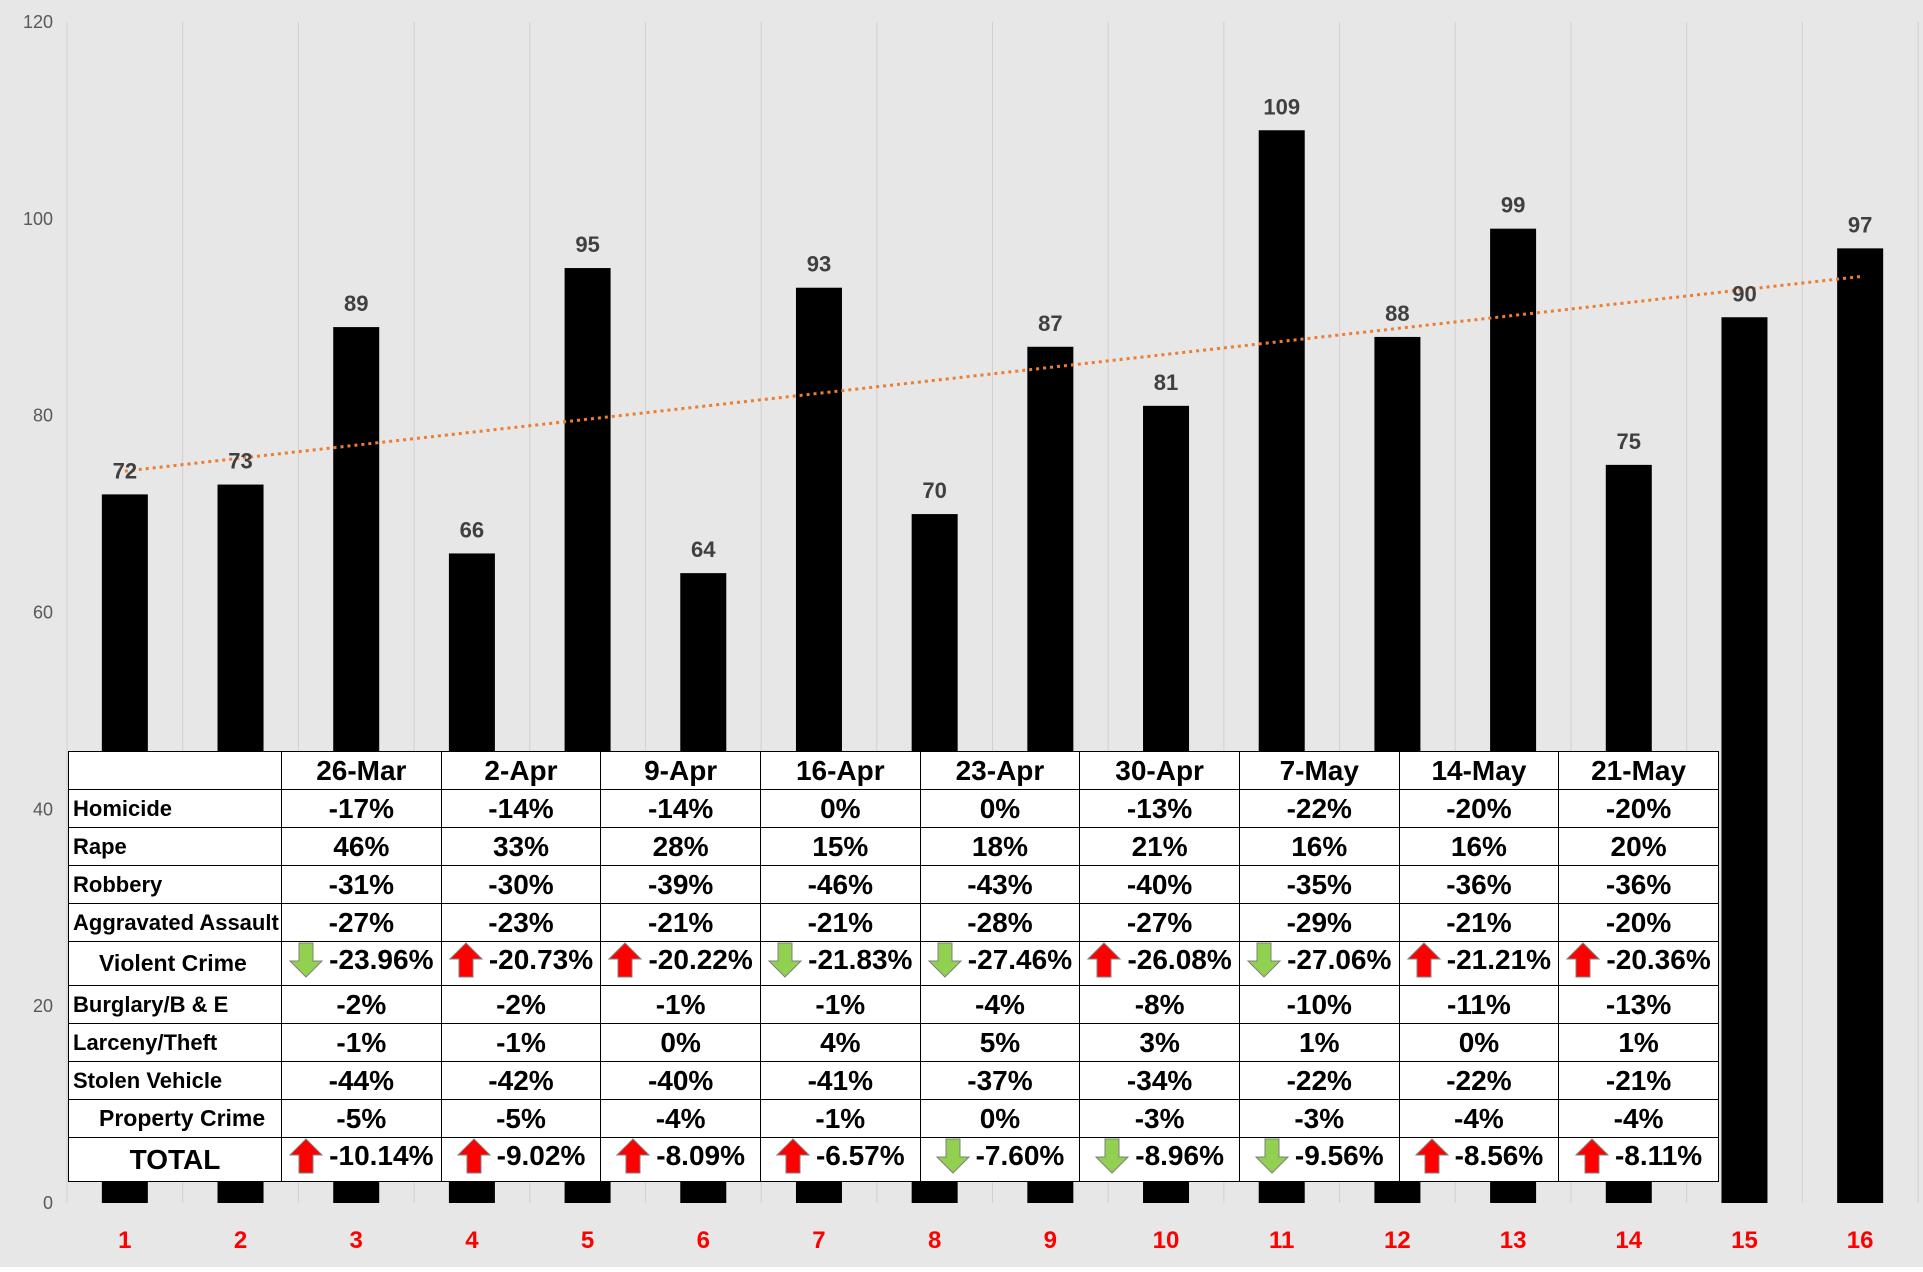 This screenshot has width=1923, height=1272. Describe the element at coordinates (361, 884) in the screenshot. I see `percent-change-cell: -31%` at that location.